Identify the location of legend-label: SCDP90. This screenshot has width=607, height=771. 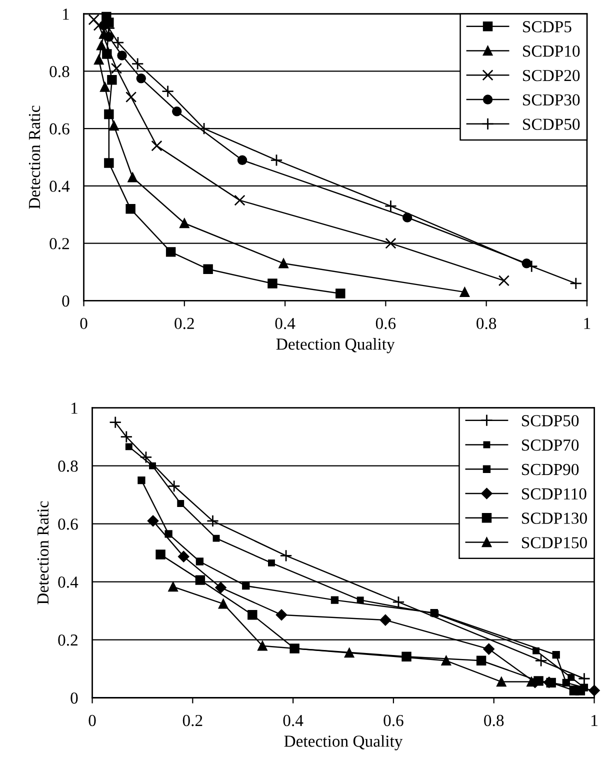
(550, 470).